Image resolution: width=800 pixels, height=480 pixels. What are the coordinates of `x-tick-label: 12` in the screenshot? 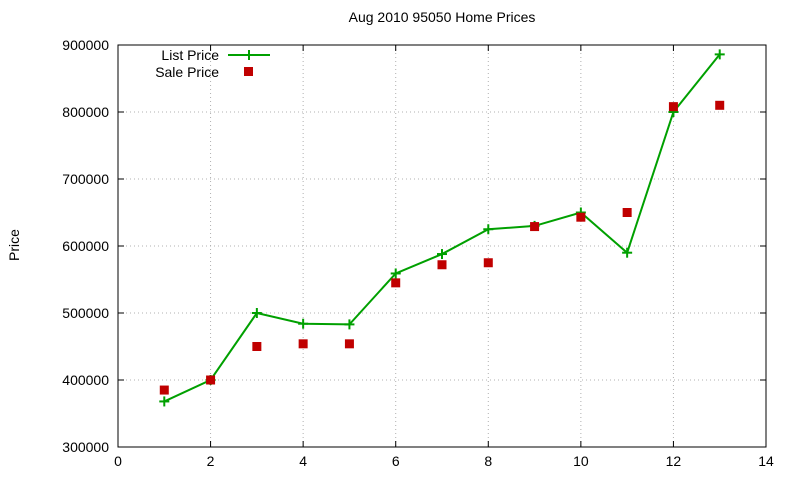 It's located at (674, 461).